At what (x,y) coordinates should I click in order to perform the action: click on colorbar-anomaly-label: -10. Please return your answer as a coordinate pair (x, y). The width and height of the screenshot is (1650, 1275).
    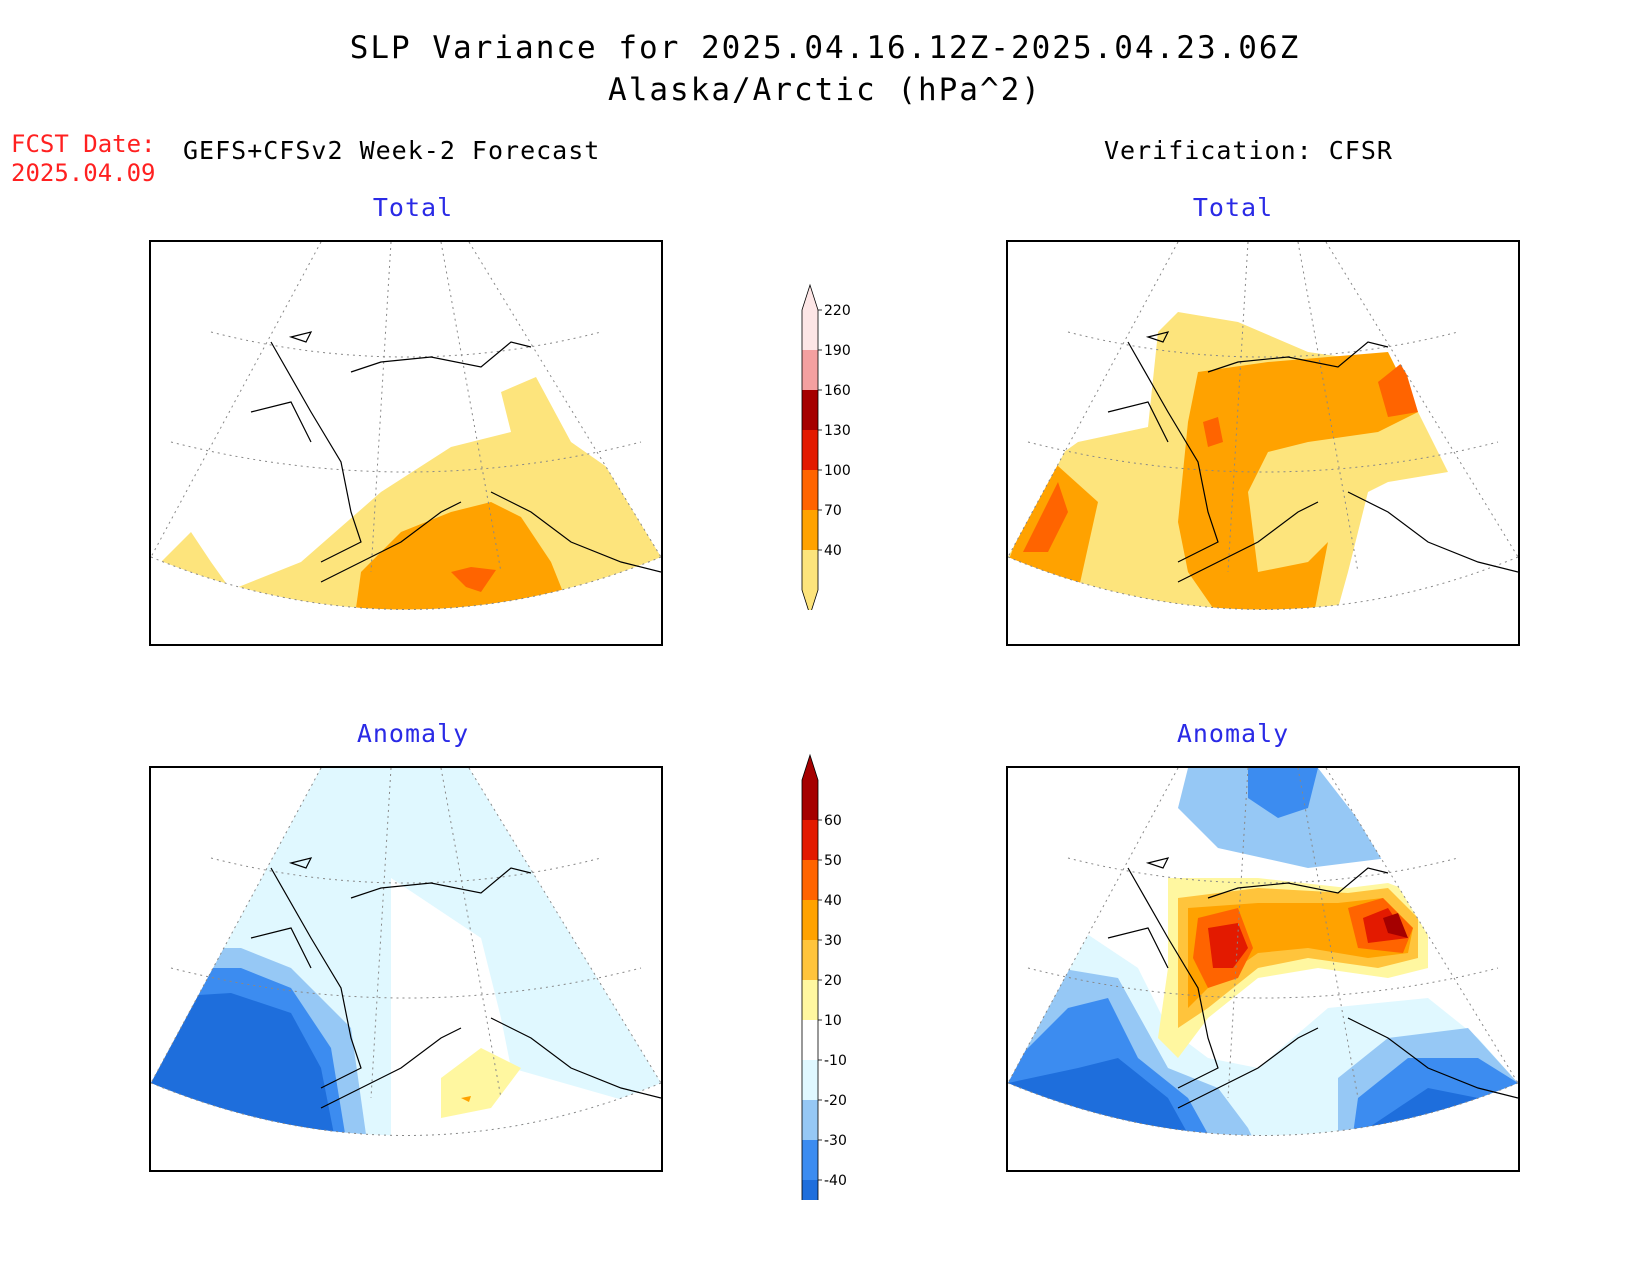
    Looking at the image, I should click on (835, 1061).